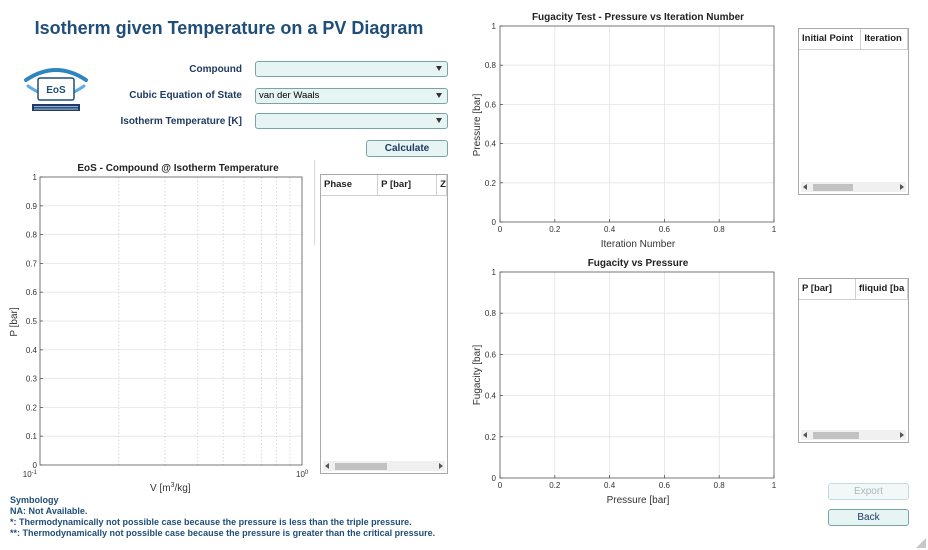 The image size is (928, 550). I want to click on pv-xlabel-end: /kg], so click(182, 488).